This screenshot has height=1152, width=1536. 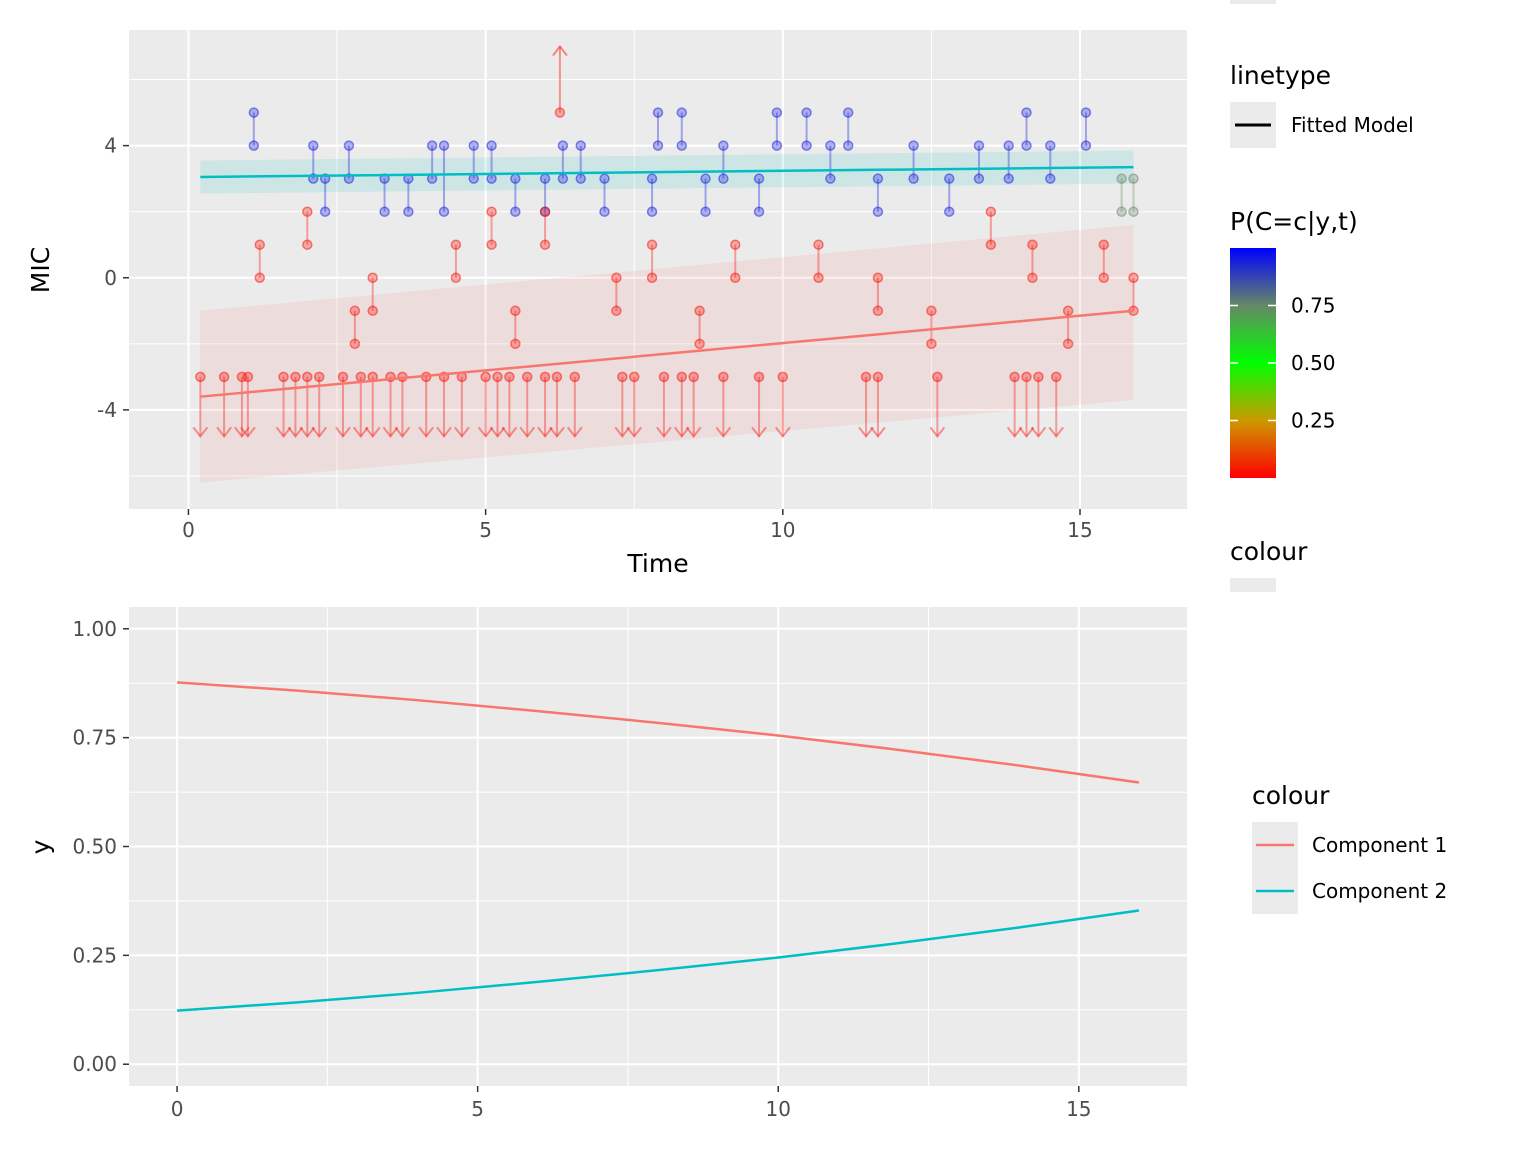 I want to click on mic-y-axis-title: MIC, so click(x=40, y=270).